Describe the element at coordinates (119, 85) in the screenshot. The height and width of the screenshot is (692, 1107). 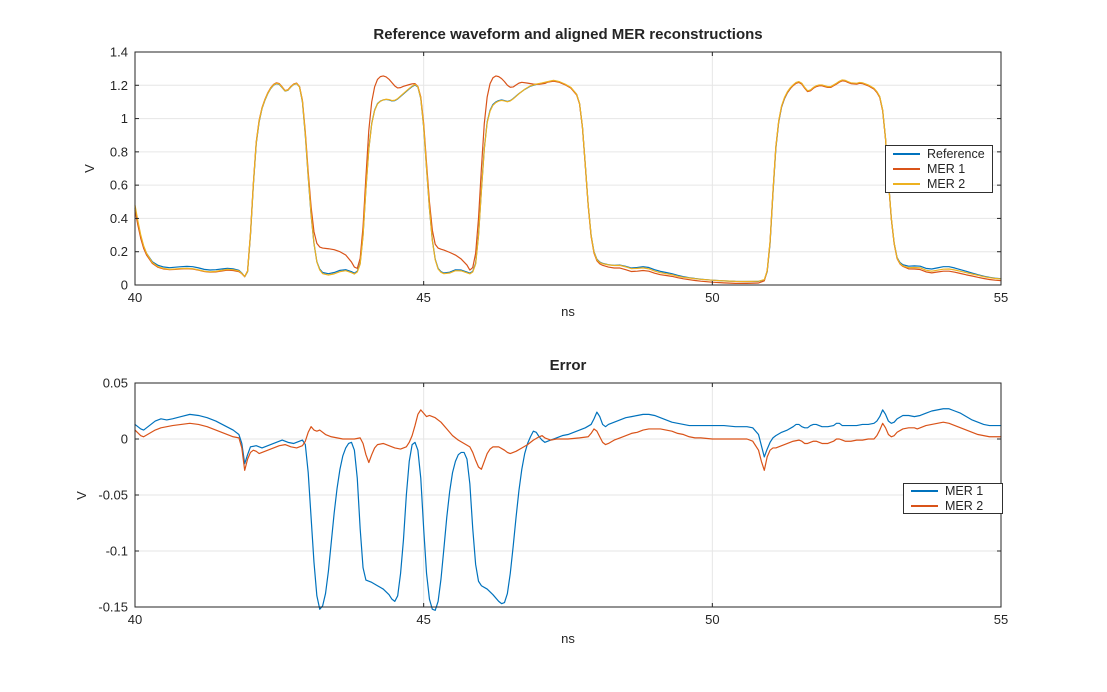
I see `y-tick-label: 1.2` at that location.